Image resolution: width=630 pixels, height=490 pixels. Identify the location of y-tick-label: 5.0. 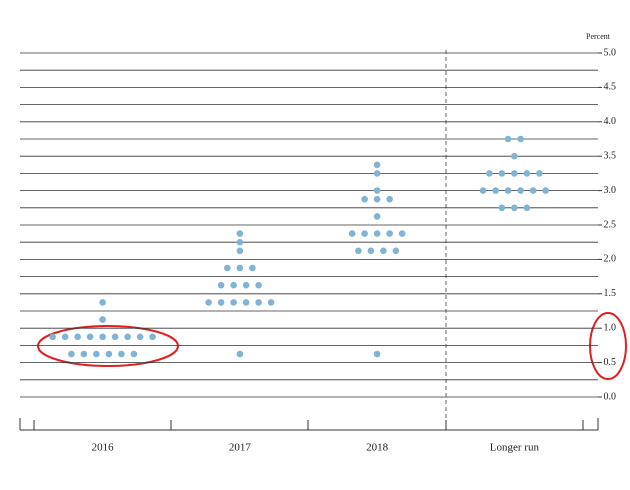
(610, 52).